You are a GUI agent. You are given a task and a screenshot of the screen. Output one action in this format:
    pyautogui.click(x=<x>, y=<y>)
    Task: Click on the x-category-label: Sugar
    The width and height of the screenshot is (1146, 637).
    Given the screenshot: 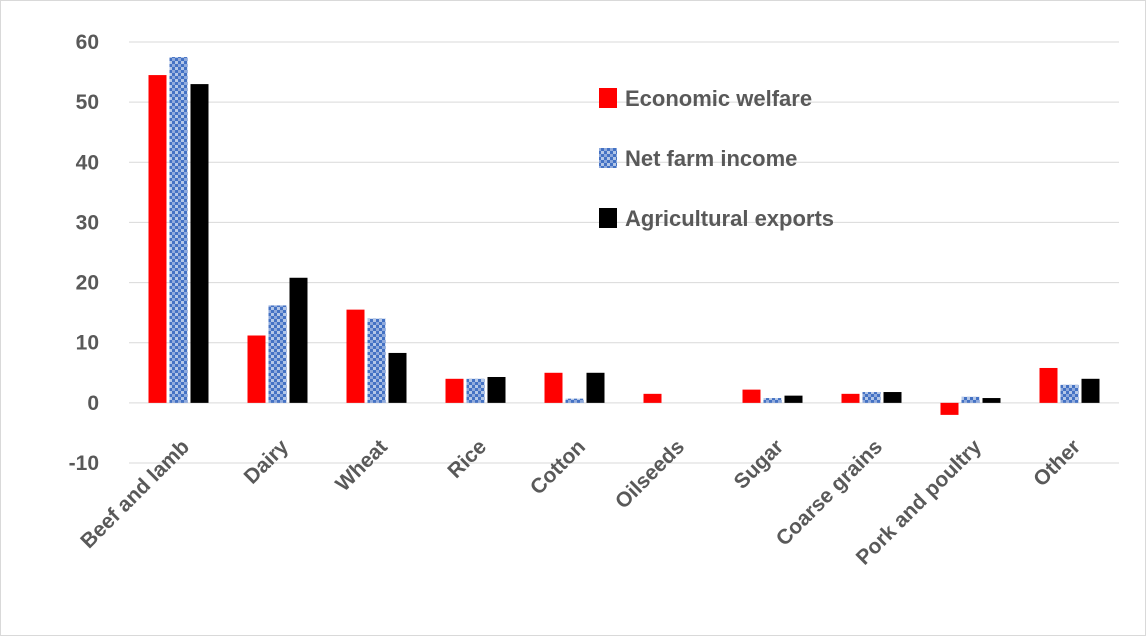 What is the action you would take?
    pyautogui.click(x=759, y=464)
    